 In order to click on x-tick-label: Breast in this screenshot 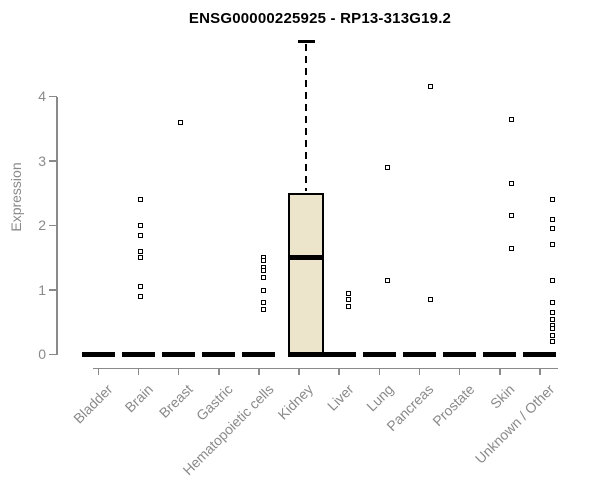, I will do `click(175, 401)`.